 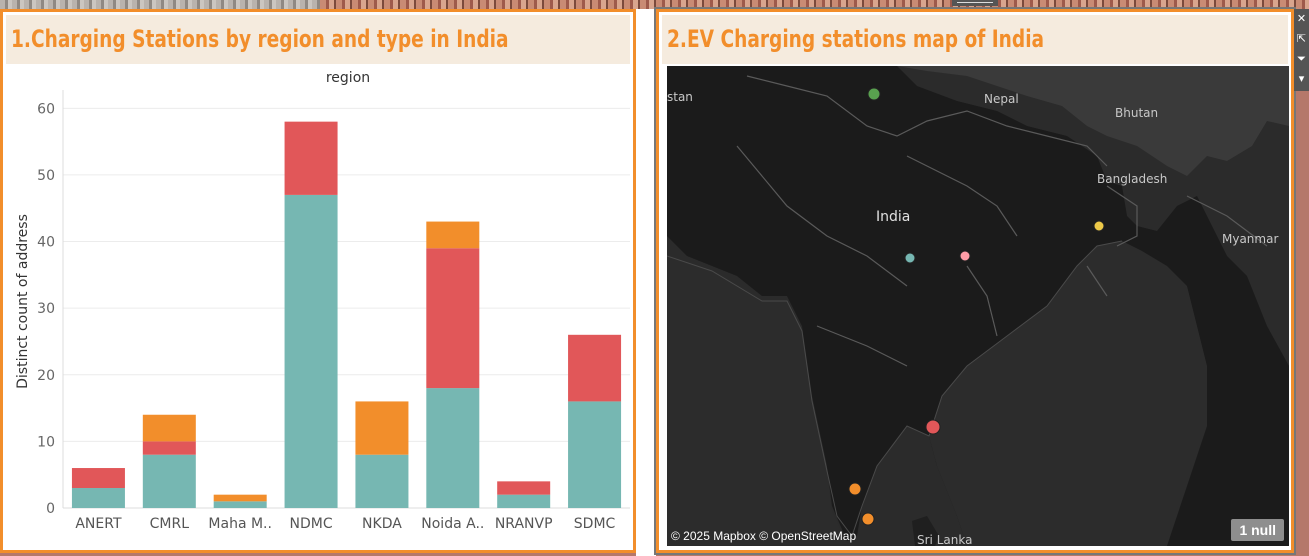 What do you see at coordinates (1257, 530) in the screenshot?
I see `null-indicator: 1 null` at bounding box center [1257, 530].